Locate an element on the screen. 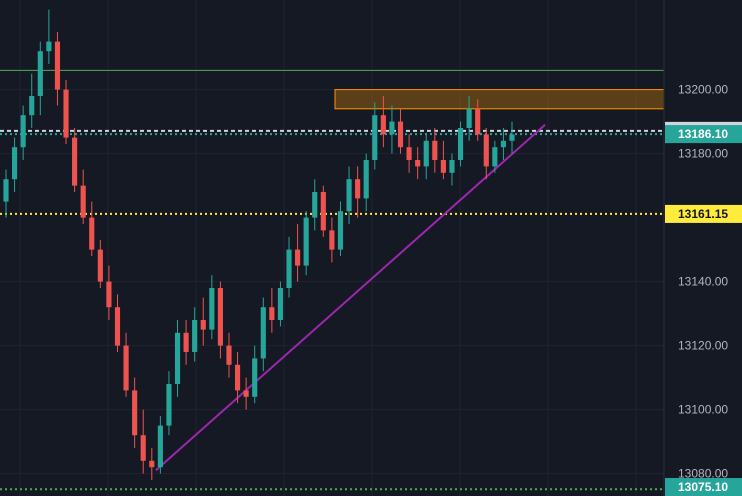  price-tick-label-2: 13140.00 is located at coordinates (703, 282).